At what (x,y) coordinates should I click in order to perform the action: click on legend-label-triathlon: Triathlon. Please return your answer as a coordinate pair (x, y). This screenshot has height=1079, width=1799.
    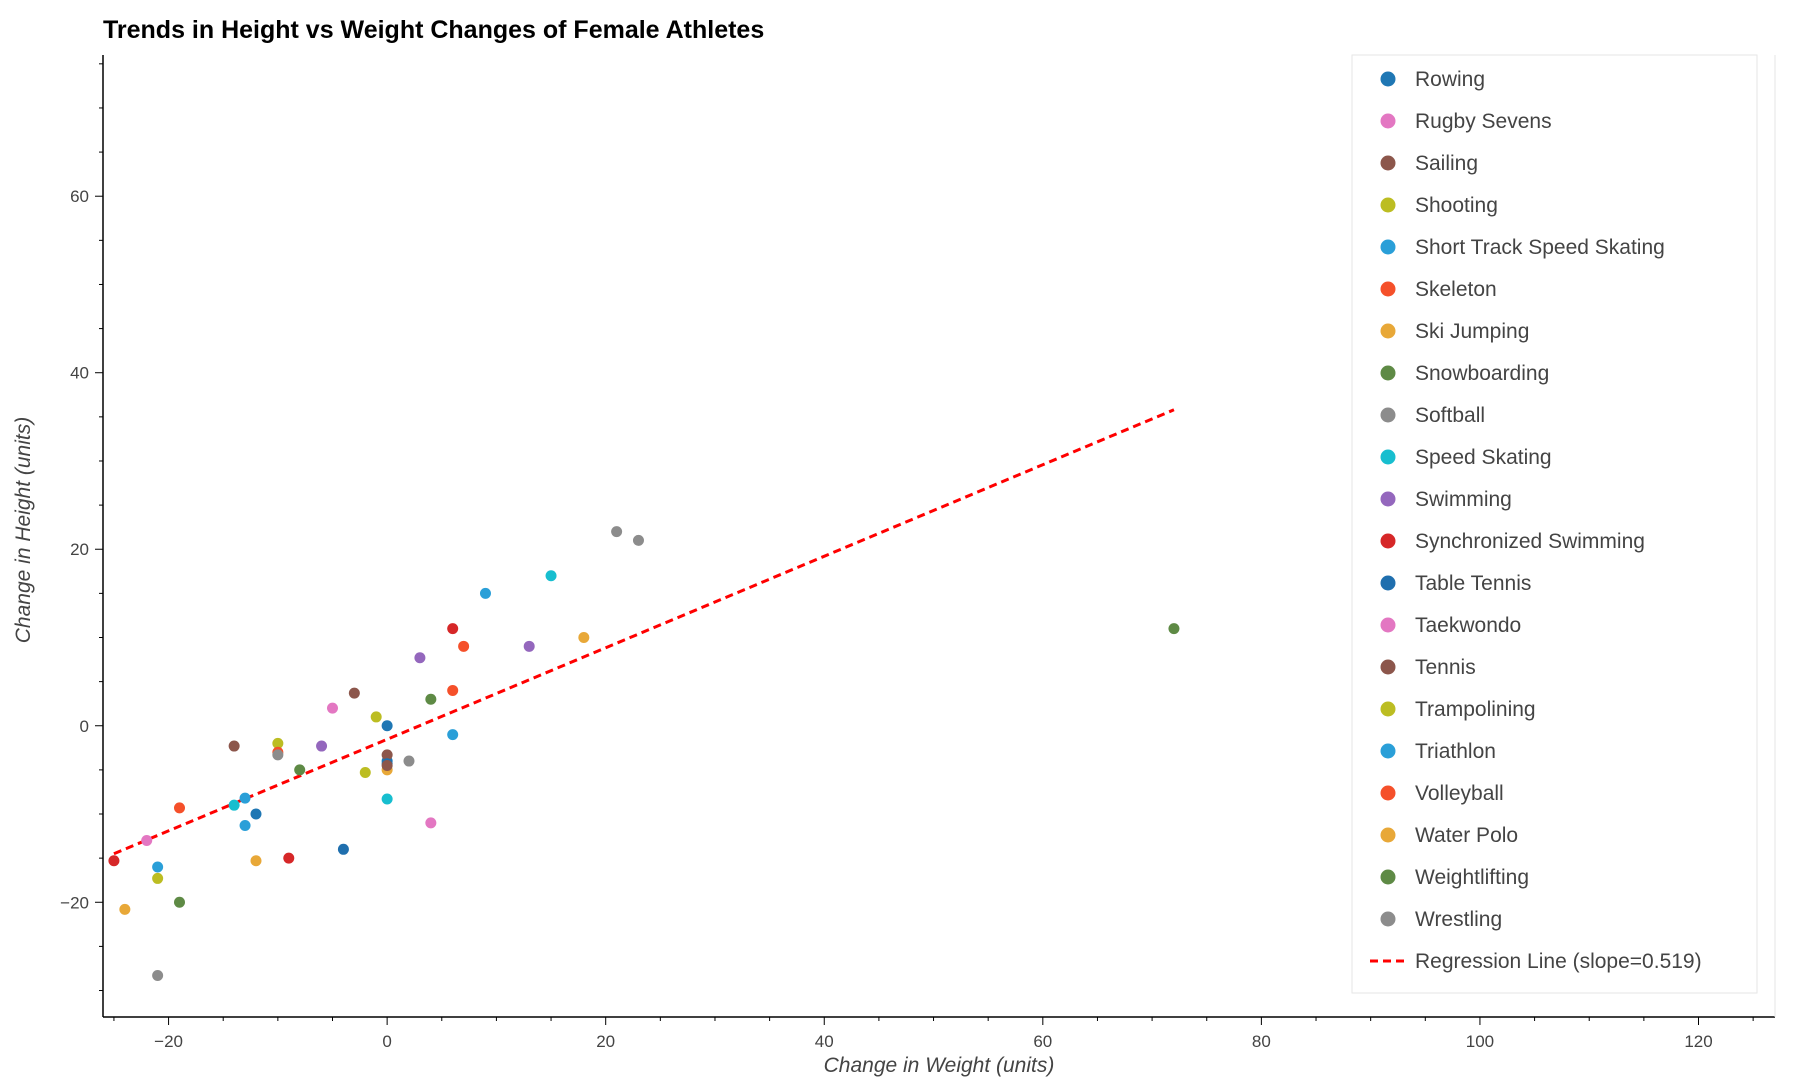
    Looking at the image, I should click on (1455, 751).